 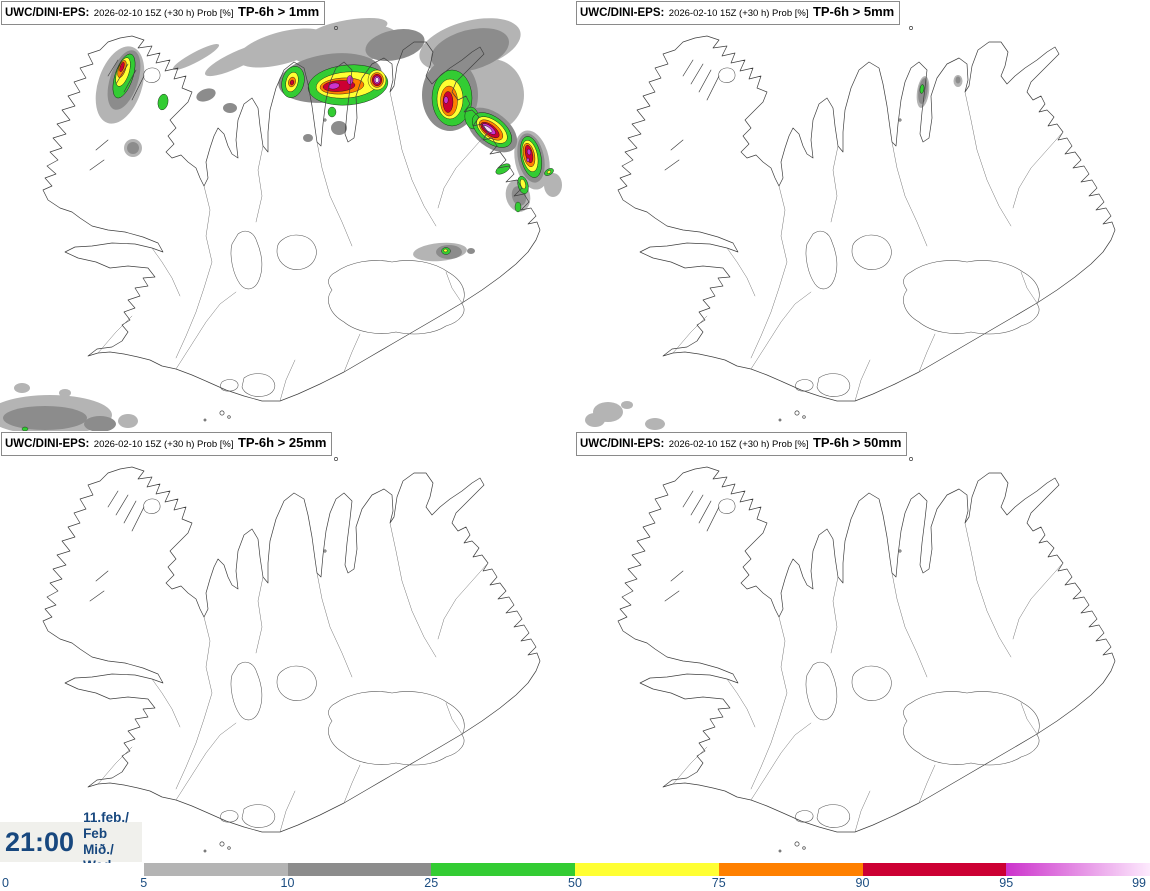 I want to click on colorbar-tick: 95, so click(x=1006, y=883).